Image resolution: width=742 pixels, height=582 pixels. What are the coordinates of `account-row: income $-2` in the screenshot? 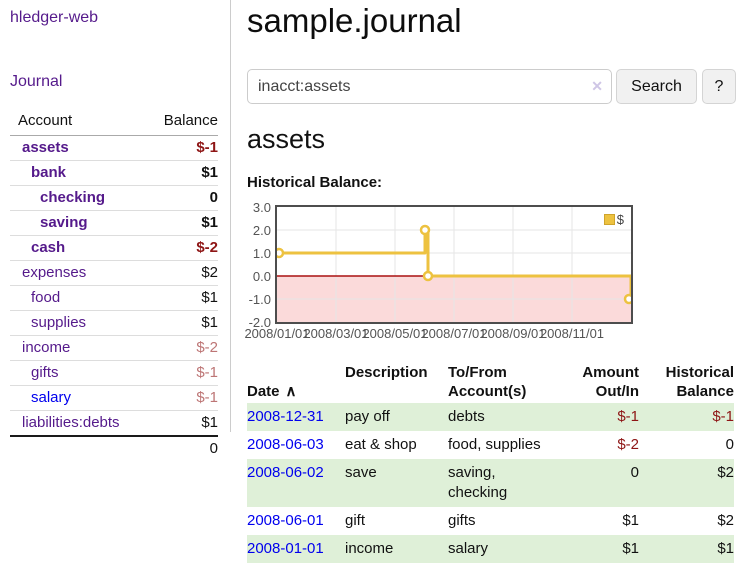 It's located at (114, 348).